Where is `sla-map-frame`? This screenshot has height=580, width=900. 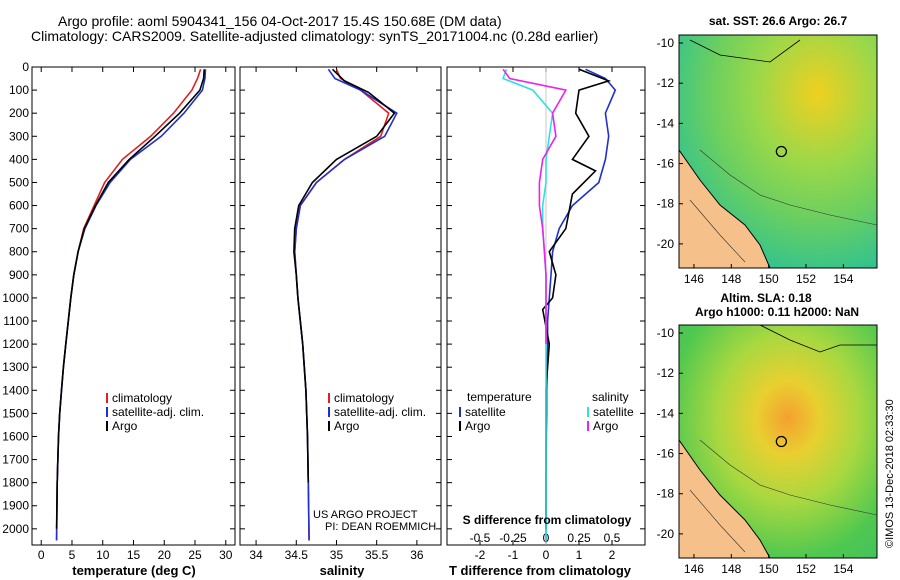
sla-map-frame is located at coordinates (778, 441).